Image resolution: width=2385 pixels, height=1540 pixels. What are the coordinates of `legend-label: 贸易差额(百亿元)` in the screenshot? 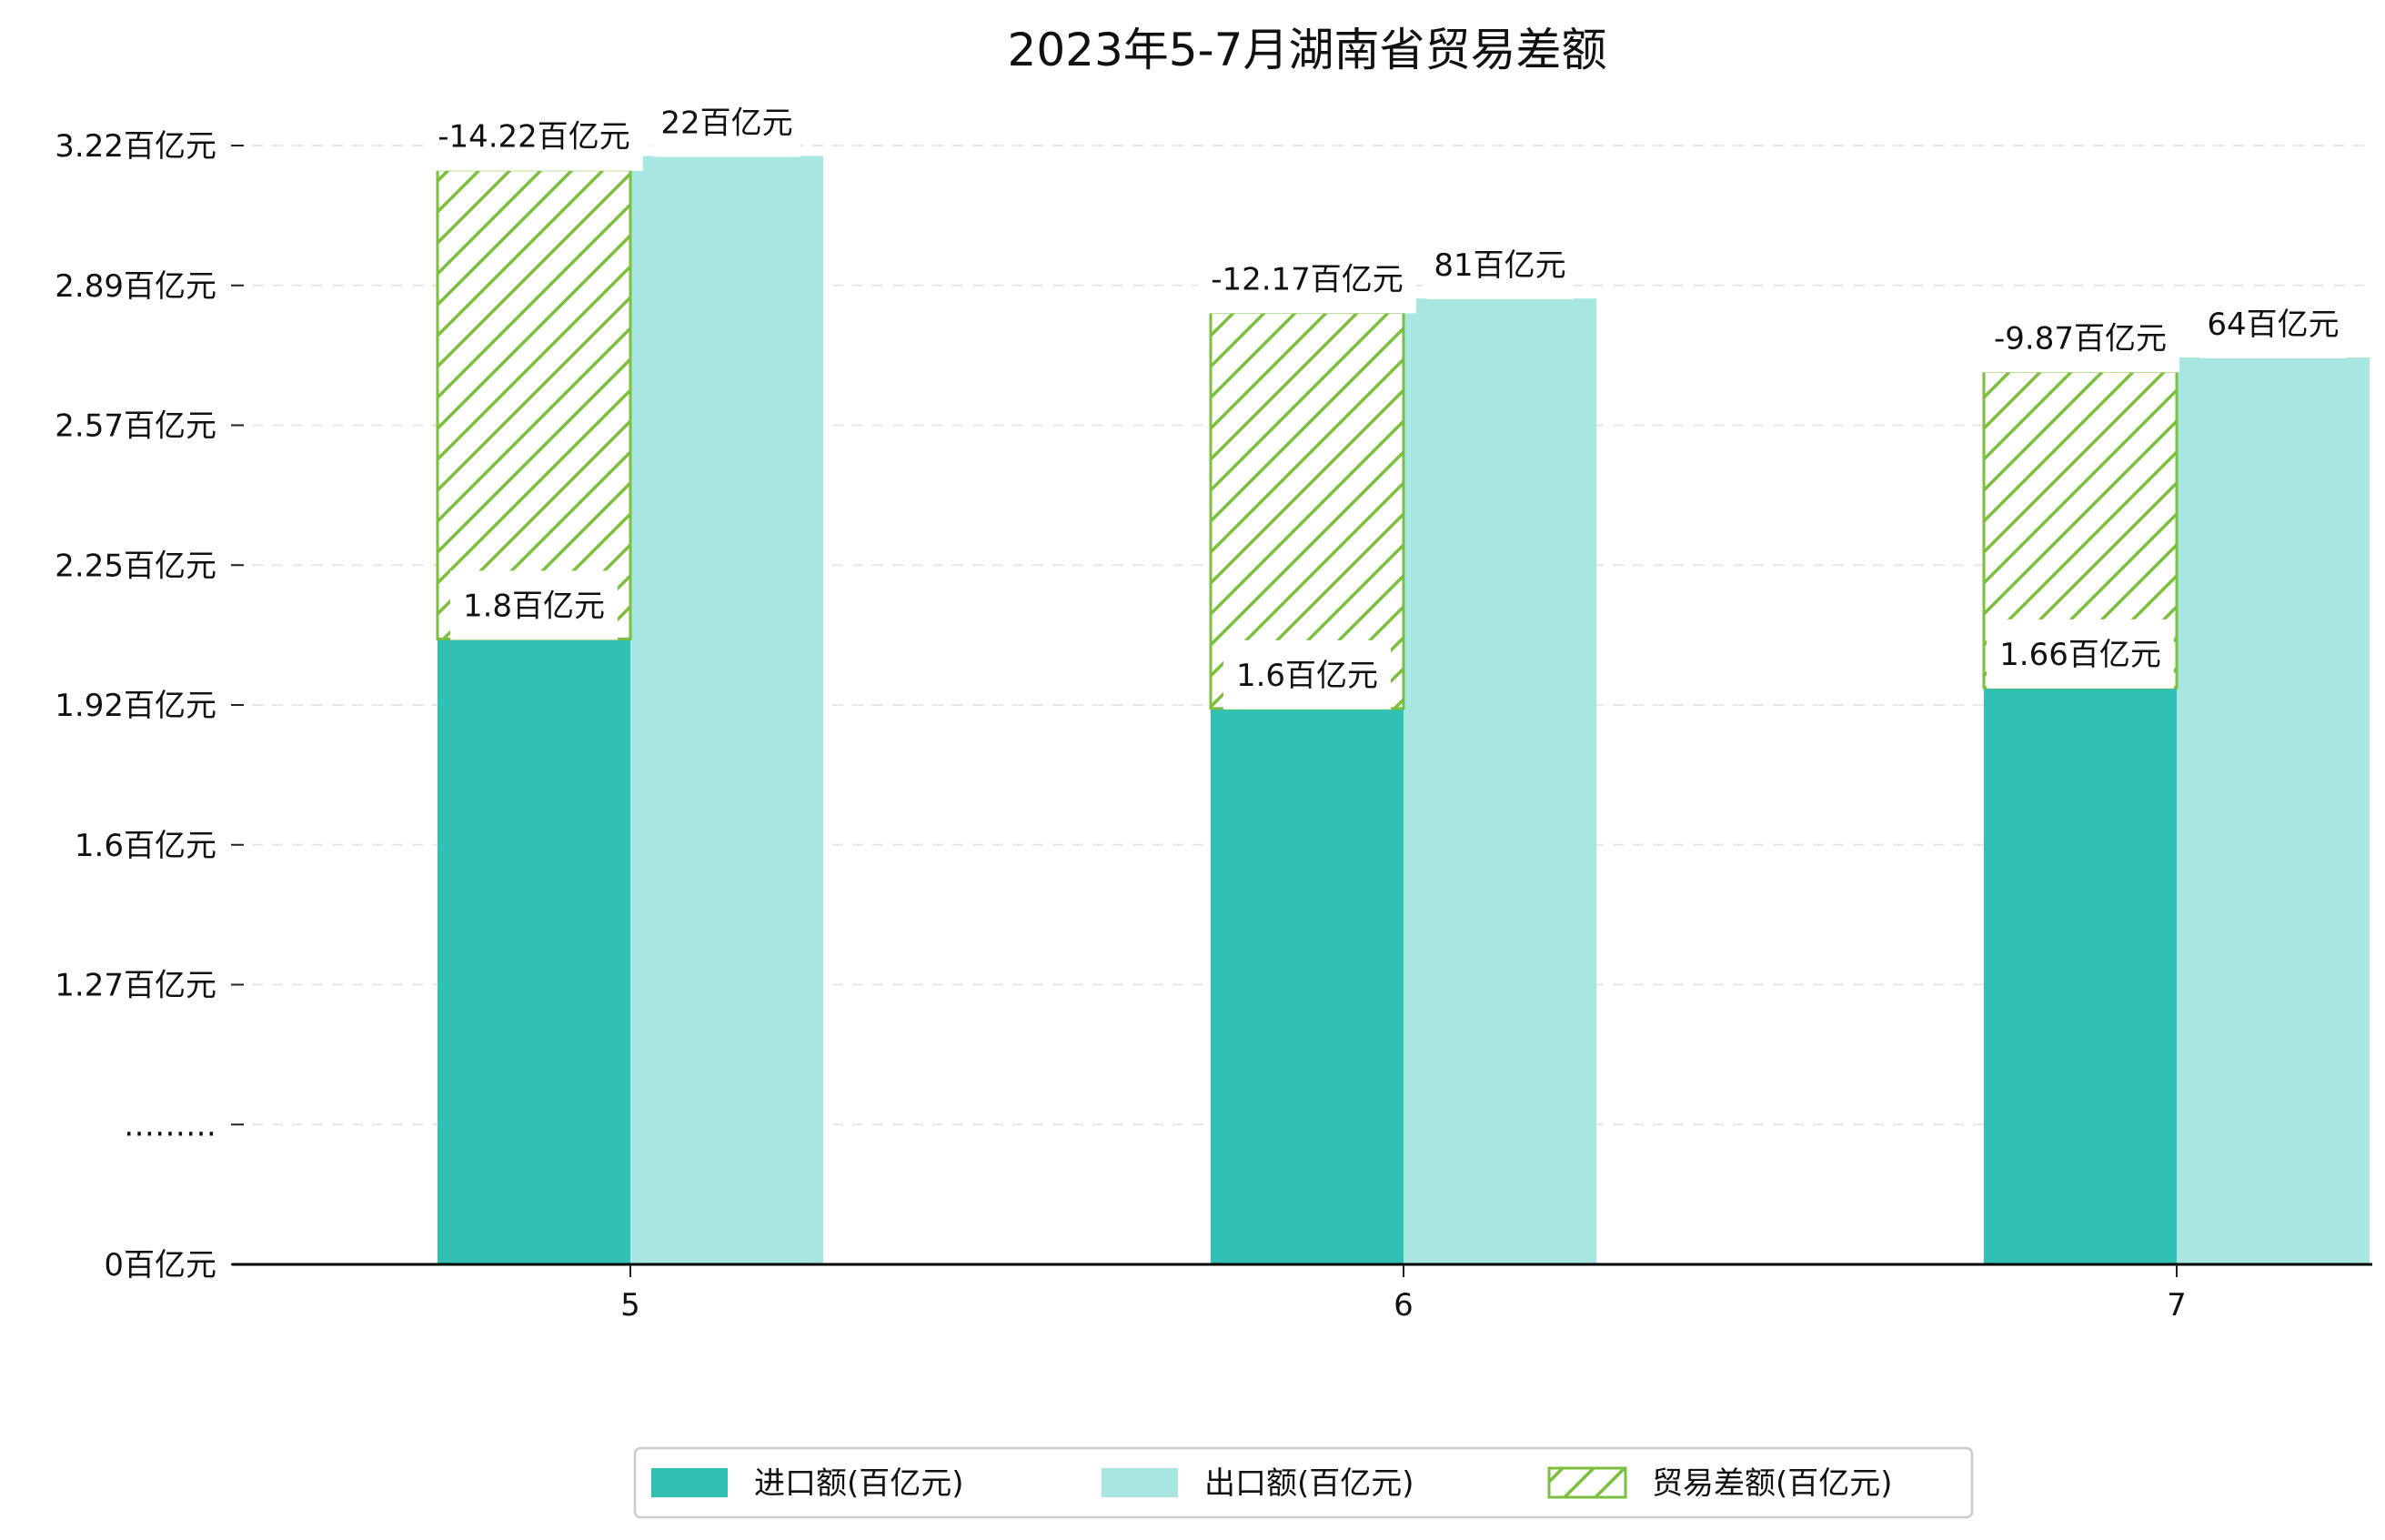 It's located at (1772, 1483).